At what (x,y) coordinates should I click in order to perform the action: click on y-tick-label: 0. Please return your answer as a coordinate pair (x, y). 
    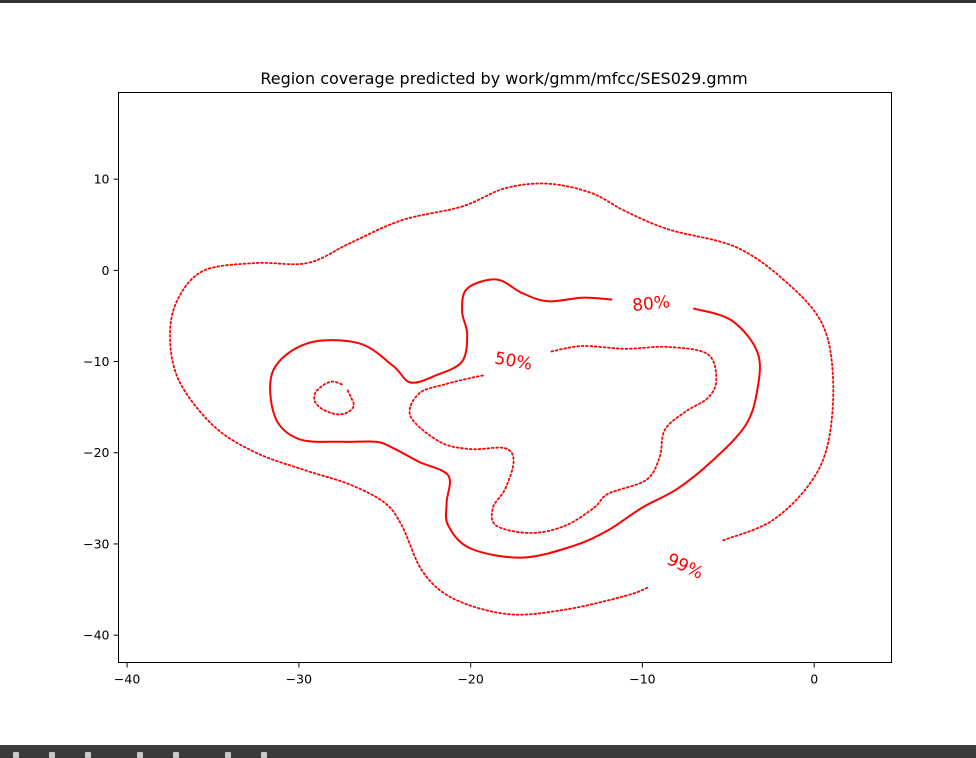
    Looking at the image, I should click on (106, 270).